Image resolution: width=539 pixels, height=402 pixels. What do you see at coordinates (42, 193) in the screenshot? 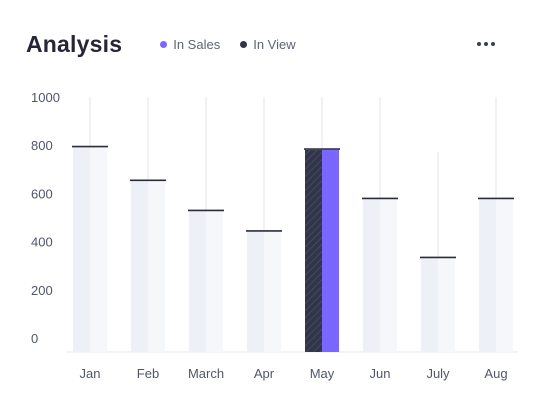
I see `y-tick-label: 600` at bounding box center [42, 193].